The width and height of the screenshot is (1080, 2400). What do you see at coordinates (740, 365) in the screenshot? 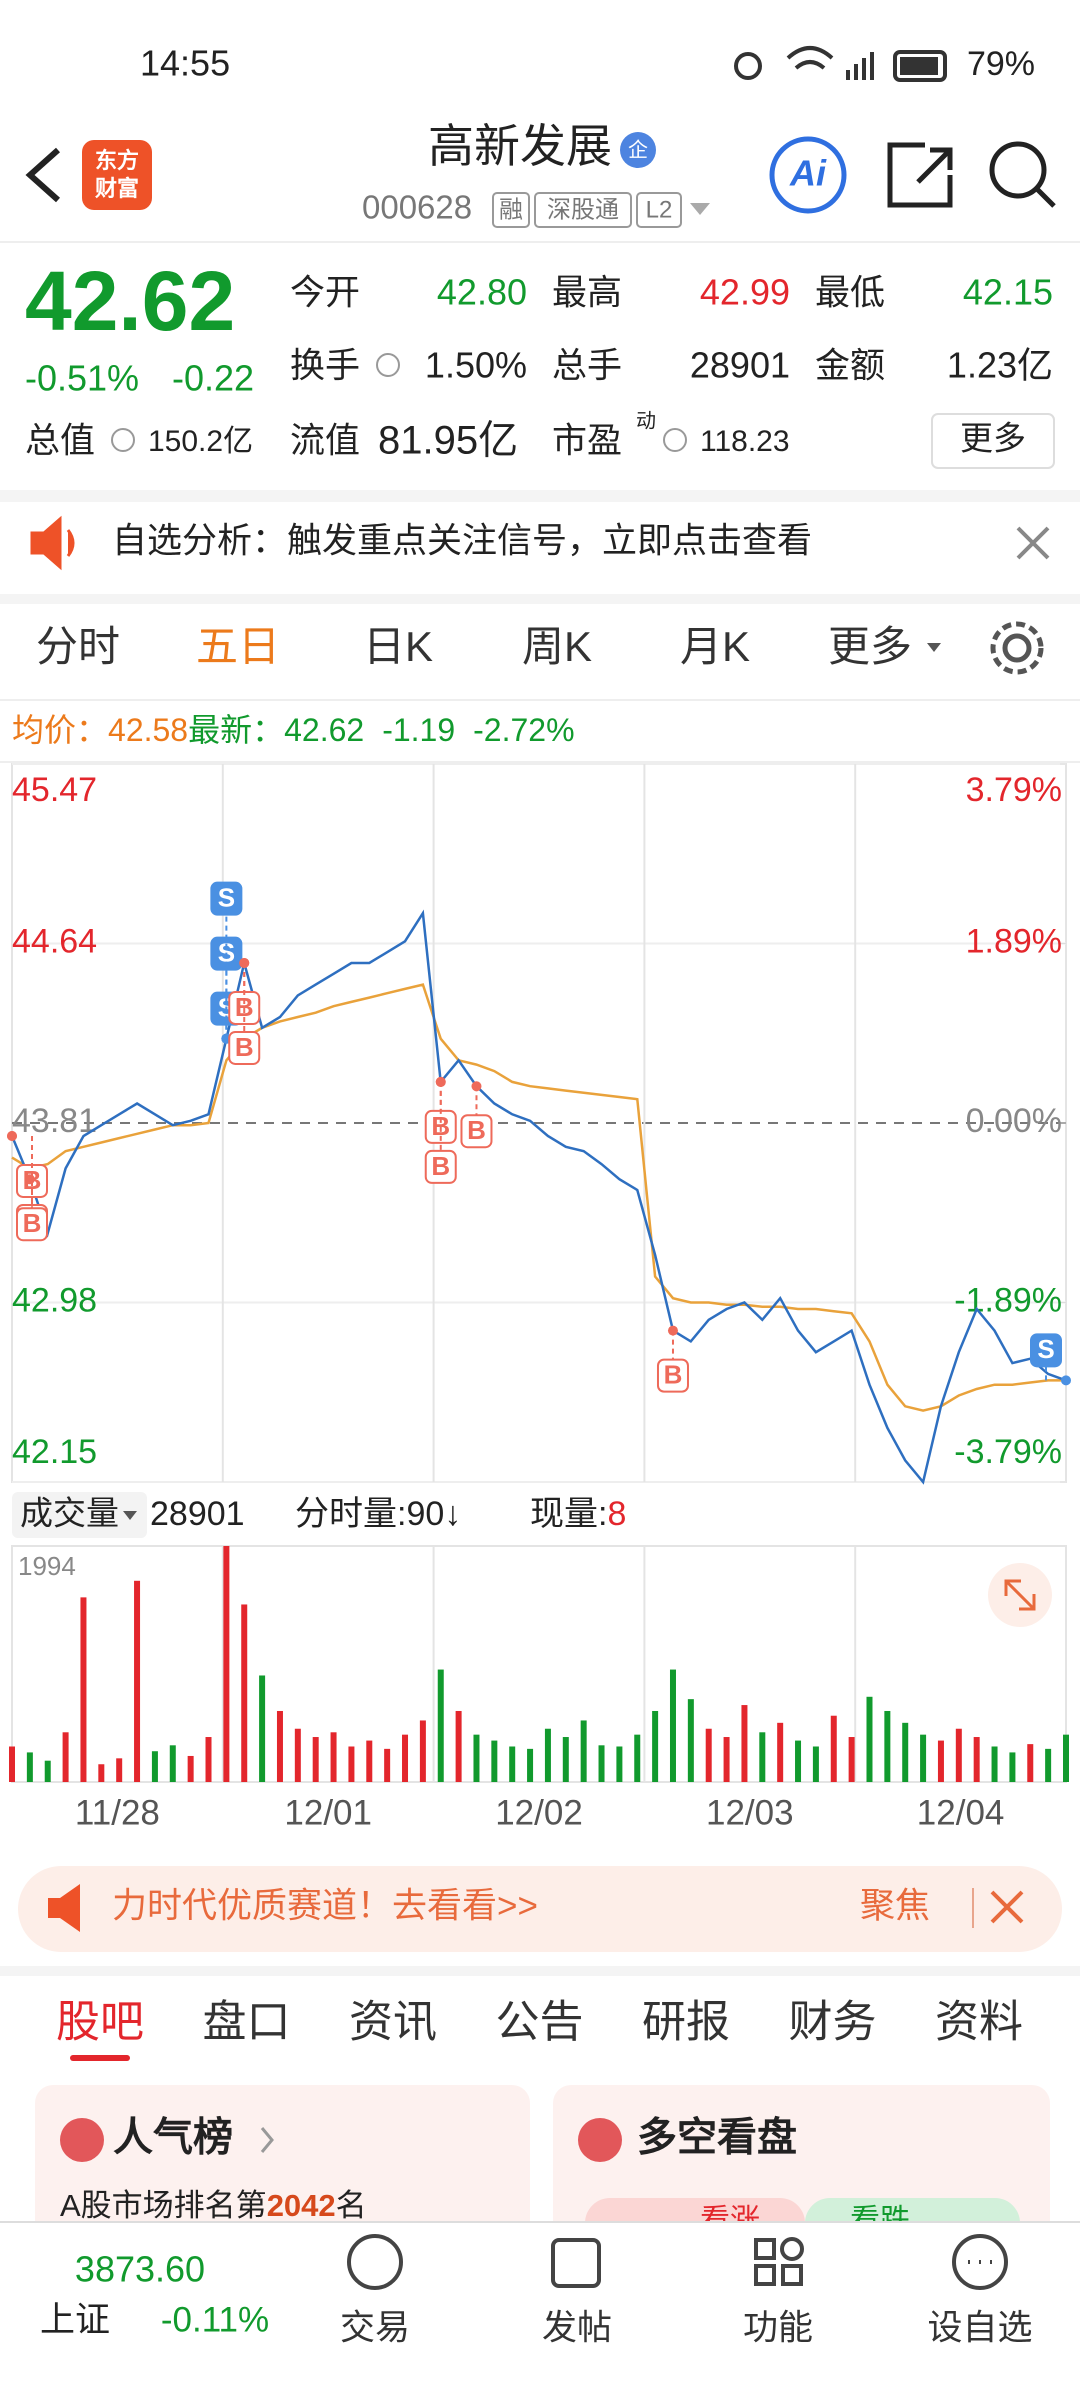
I see `field-value: 28901` at bounding box center [740, 365].